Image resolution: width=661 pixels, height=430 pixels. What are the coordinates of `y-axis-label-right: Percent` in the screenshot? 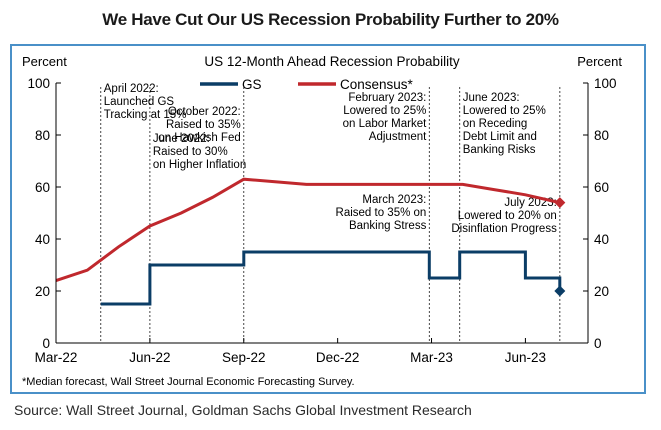 It's located at (599, 61).